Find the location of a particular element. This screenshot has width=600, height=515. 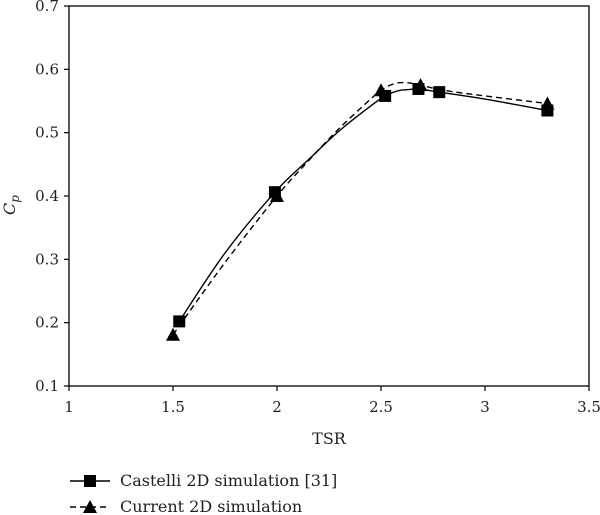

x-tick-label: 1 is located at coordinates (69, 407).